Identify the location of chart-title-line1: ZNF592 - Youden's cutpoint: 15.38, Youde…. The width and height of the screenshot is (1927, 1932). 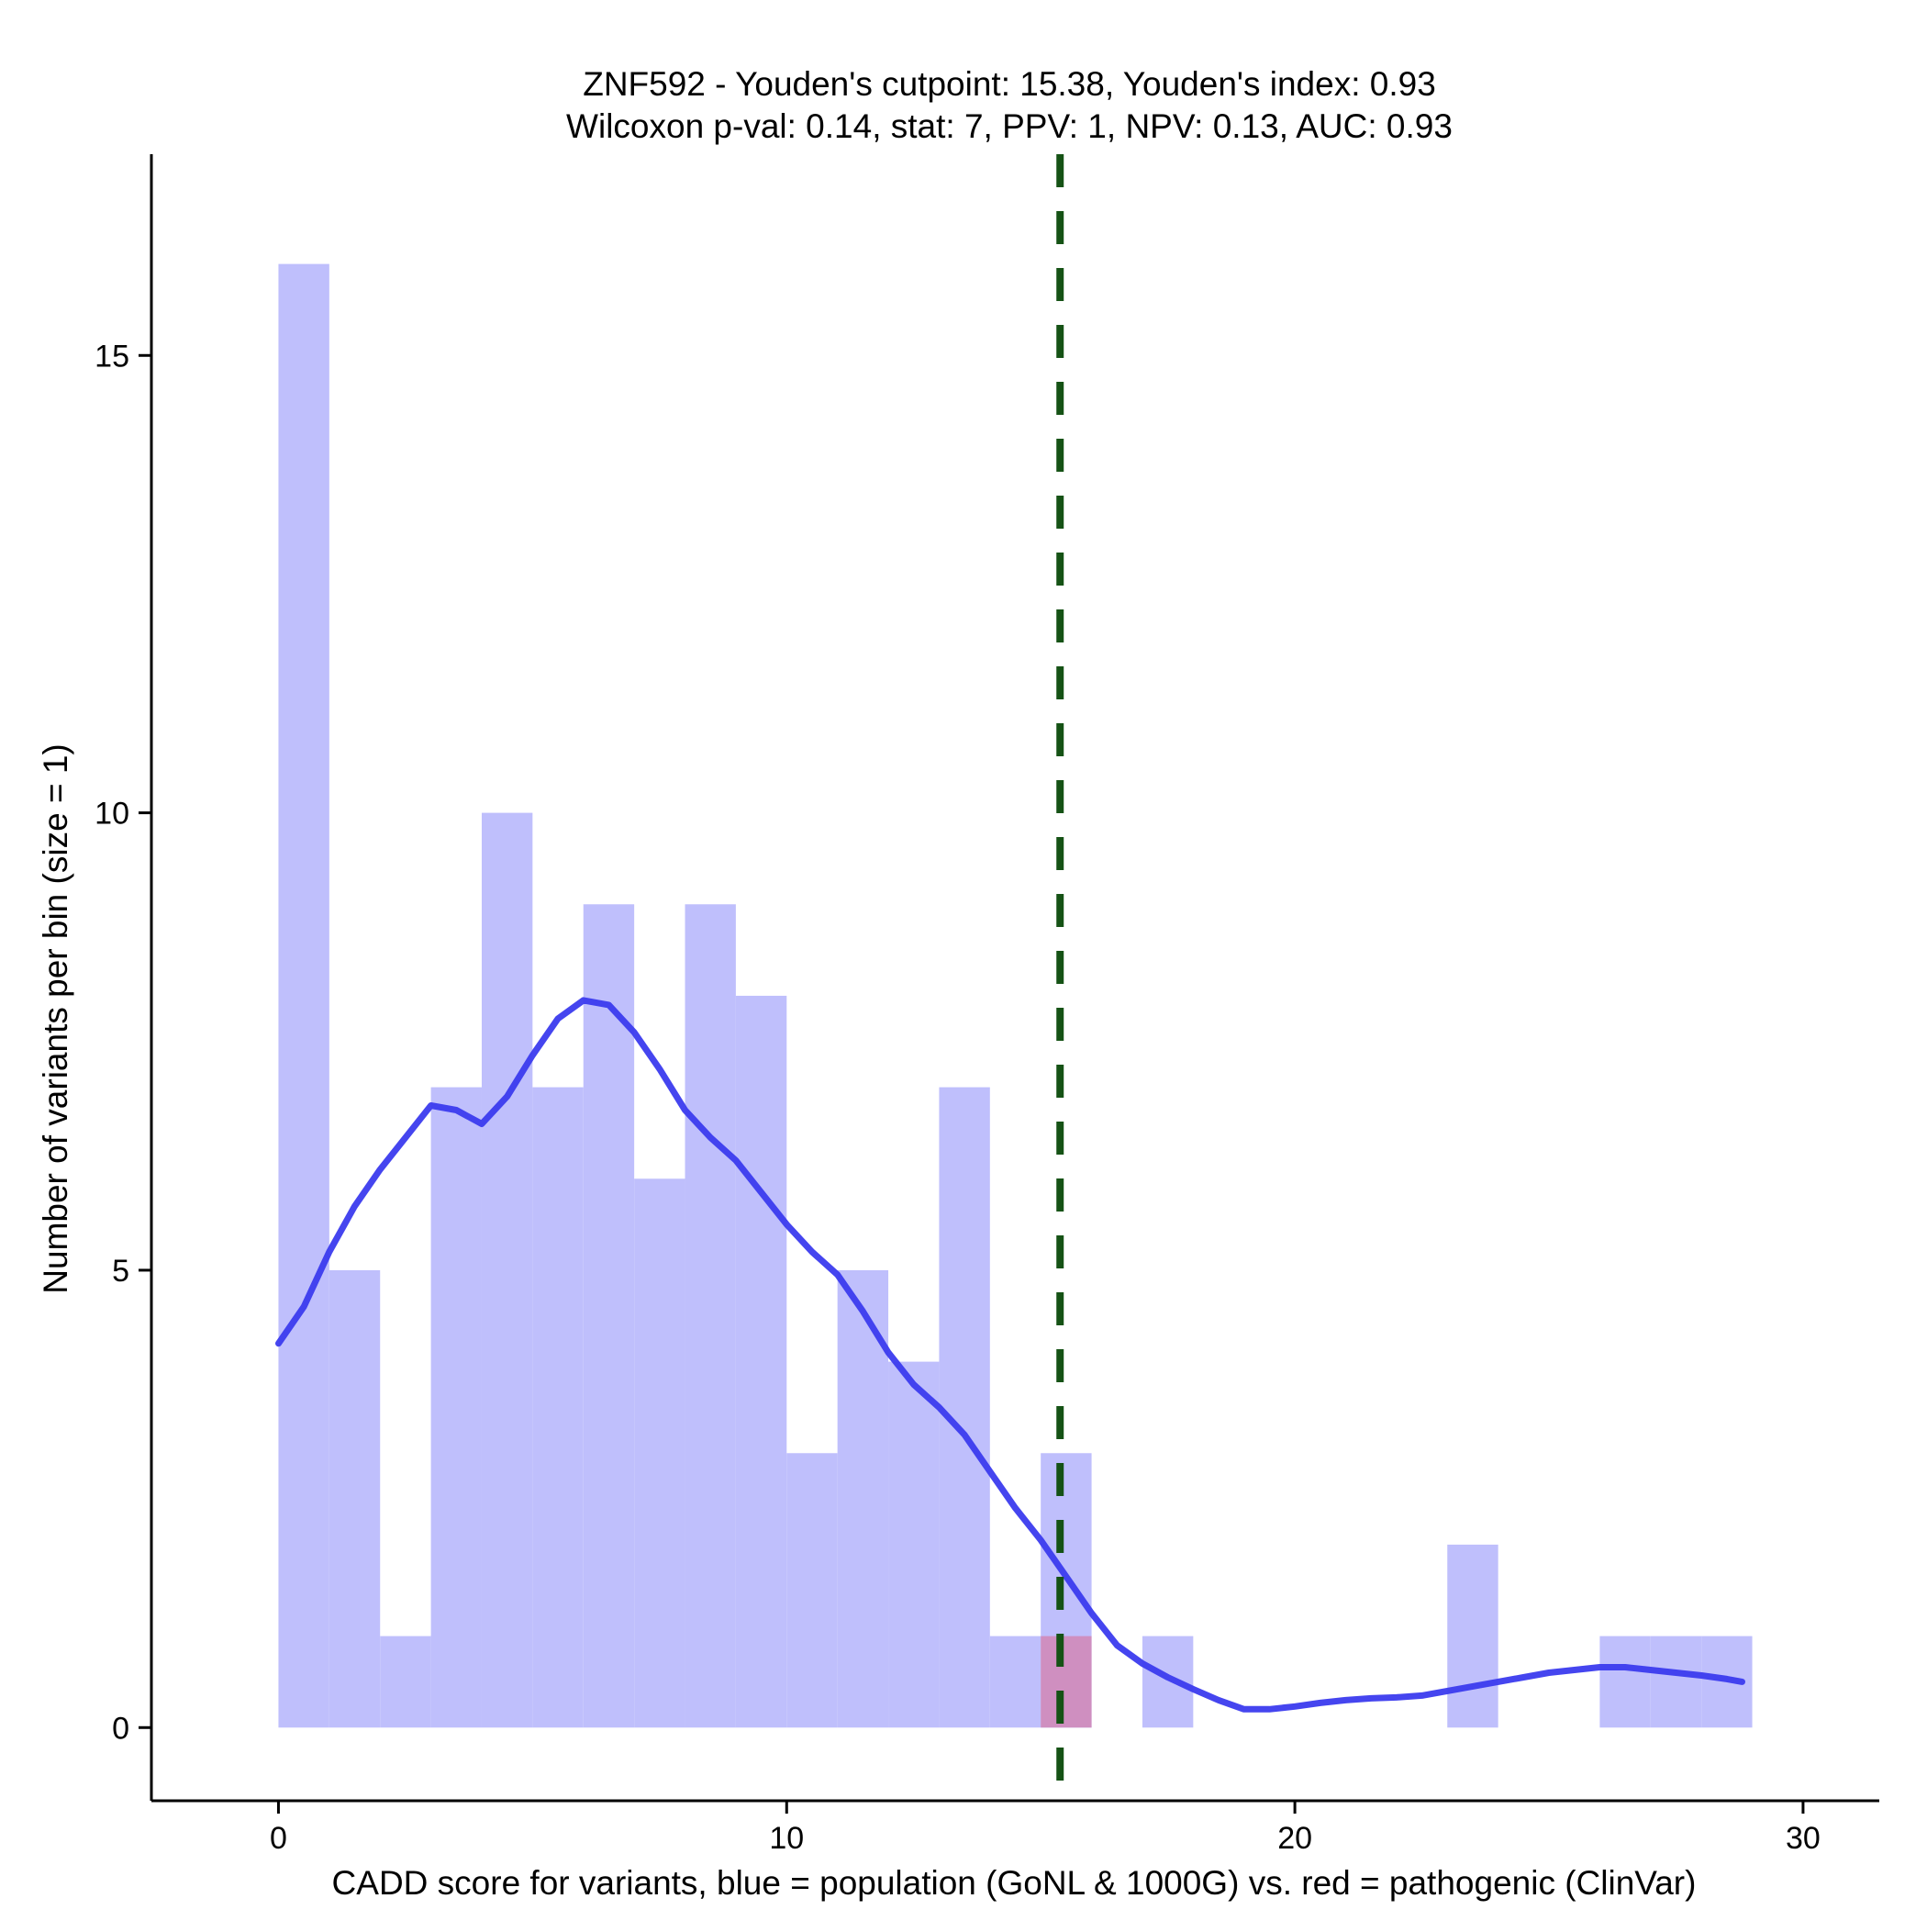
(1009, 84).